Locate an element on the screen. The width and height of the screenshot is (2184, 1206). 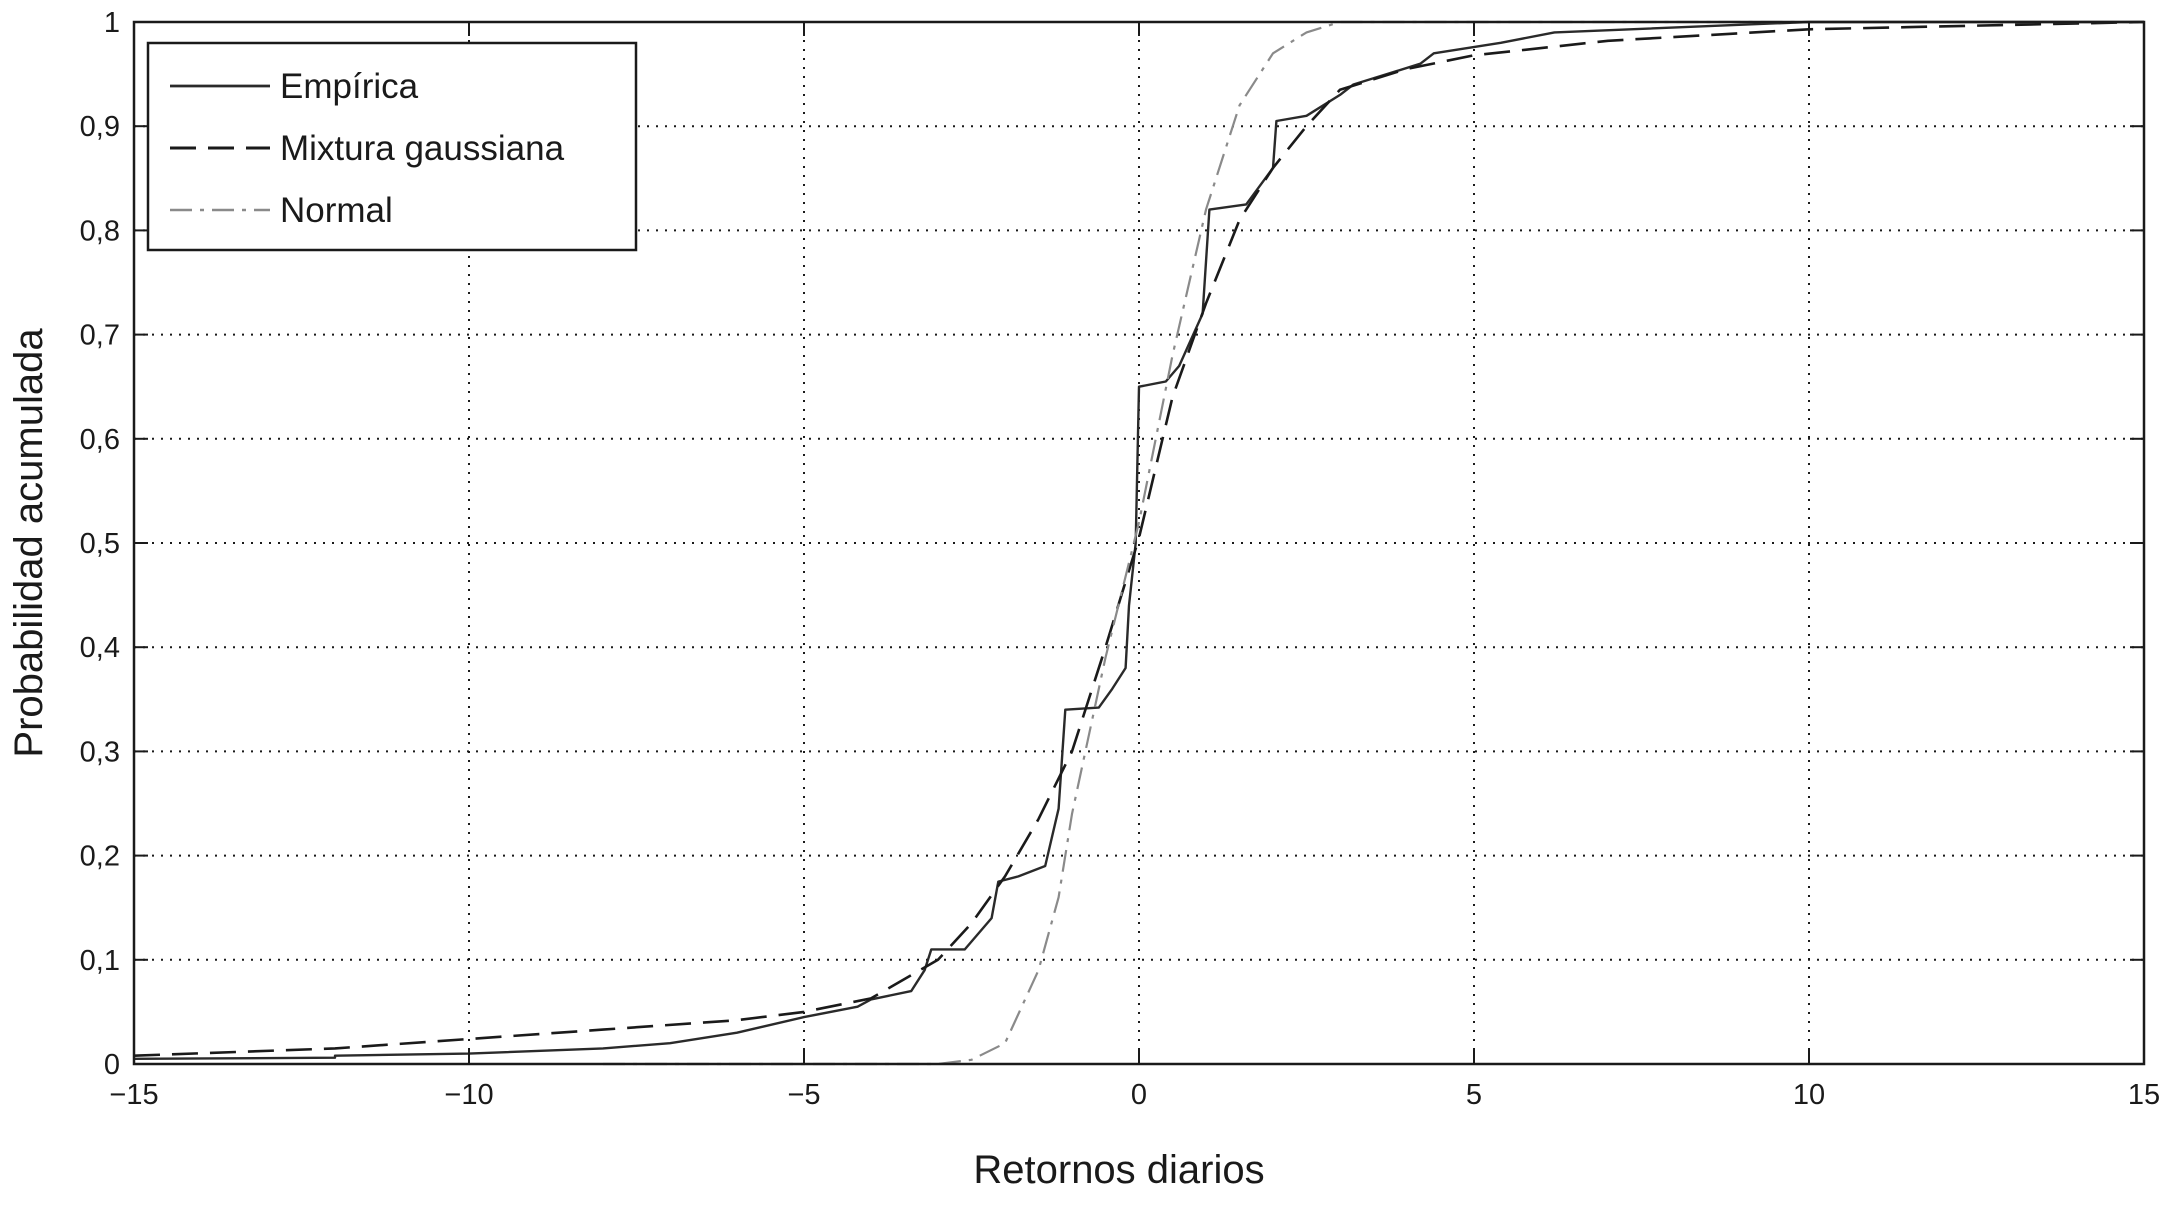
y-tick-label: 0,8 is located at coordinates (100, 231).